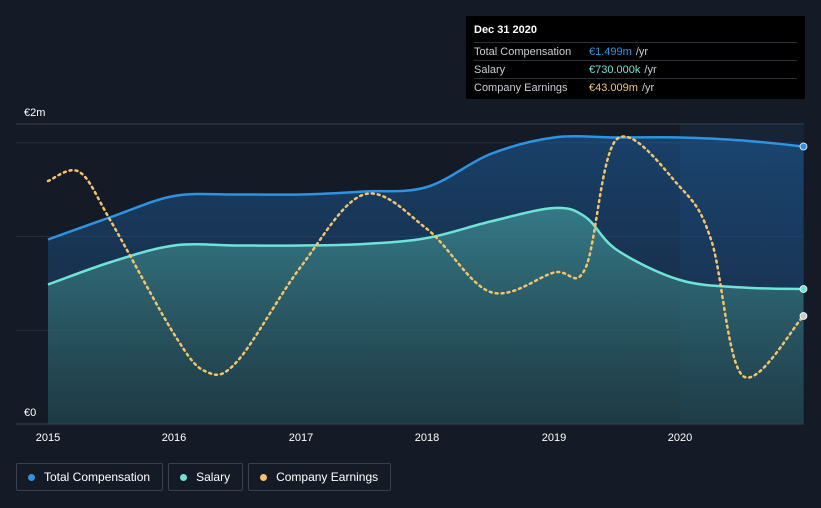 This screenshot has width=821, height=508. What do you see at coordinates (301, 438) in the screenshot?
I see `x-tick-label: 2017` at bounding box center [301, 438].